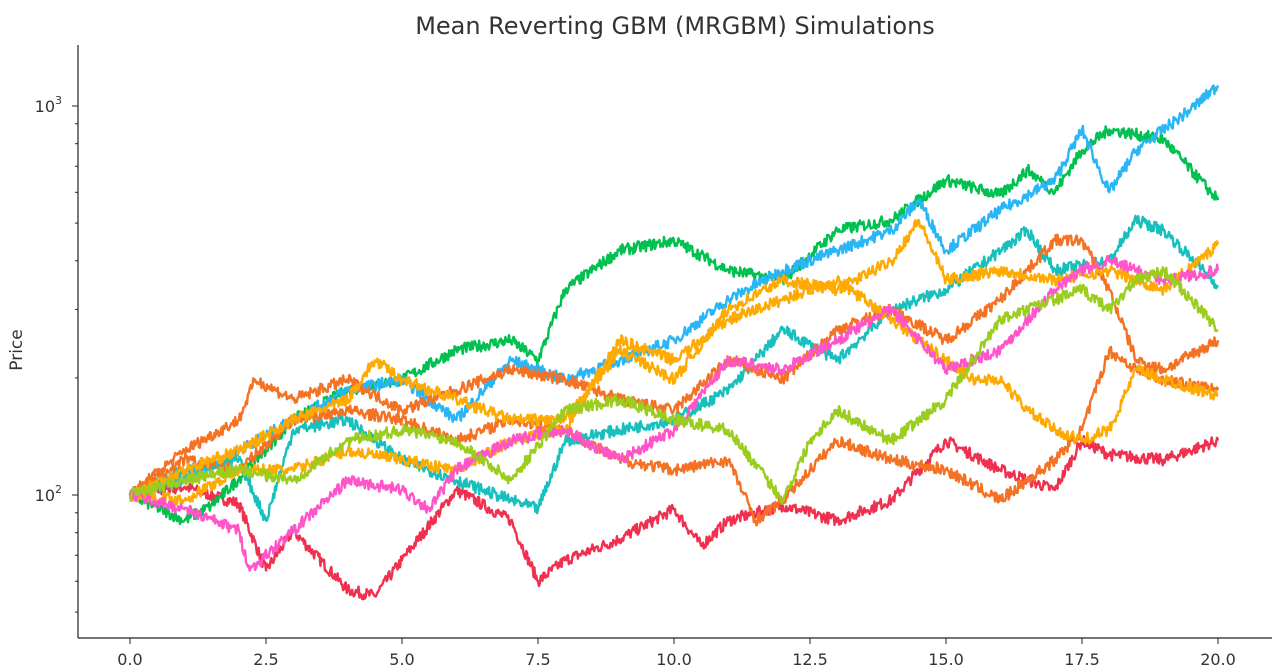  What do you see at coordinates (129, 659) in the screenshot?
I see `x-tick-label: 0.0` at bounding box center [129, 659].